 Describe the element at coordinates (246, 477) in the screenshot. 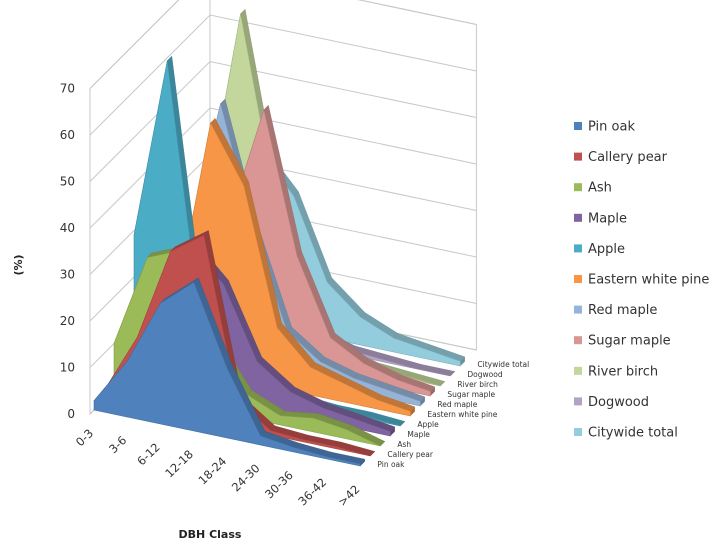

I see `x-tick-label: 24-30` at that location.